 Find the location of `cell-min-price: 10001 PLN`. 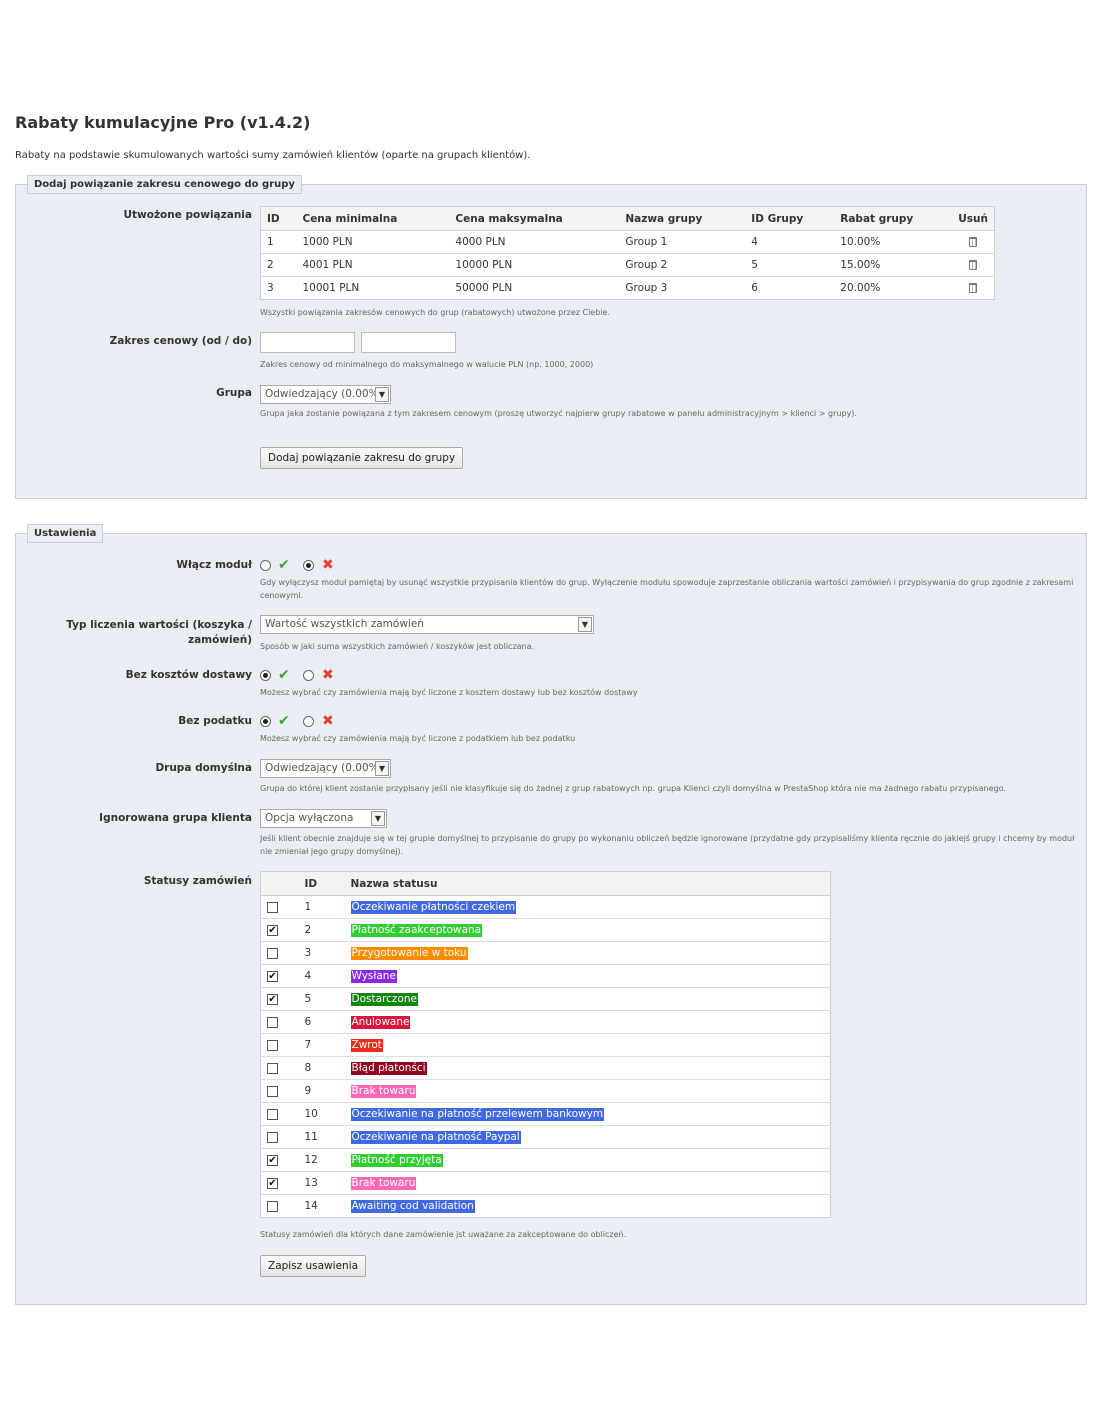

cell-min-price: 10001 PLN is located at coordinates (331, 288).